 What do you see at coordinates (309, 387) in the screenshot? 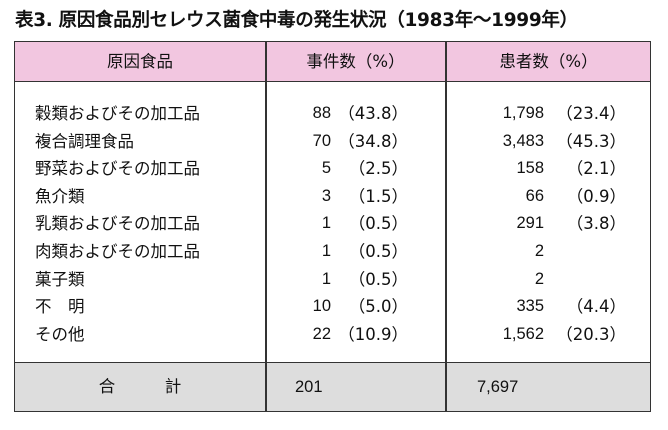
I see `total-cases: 201` at bounding box center [309, 387].